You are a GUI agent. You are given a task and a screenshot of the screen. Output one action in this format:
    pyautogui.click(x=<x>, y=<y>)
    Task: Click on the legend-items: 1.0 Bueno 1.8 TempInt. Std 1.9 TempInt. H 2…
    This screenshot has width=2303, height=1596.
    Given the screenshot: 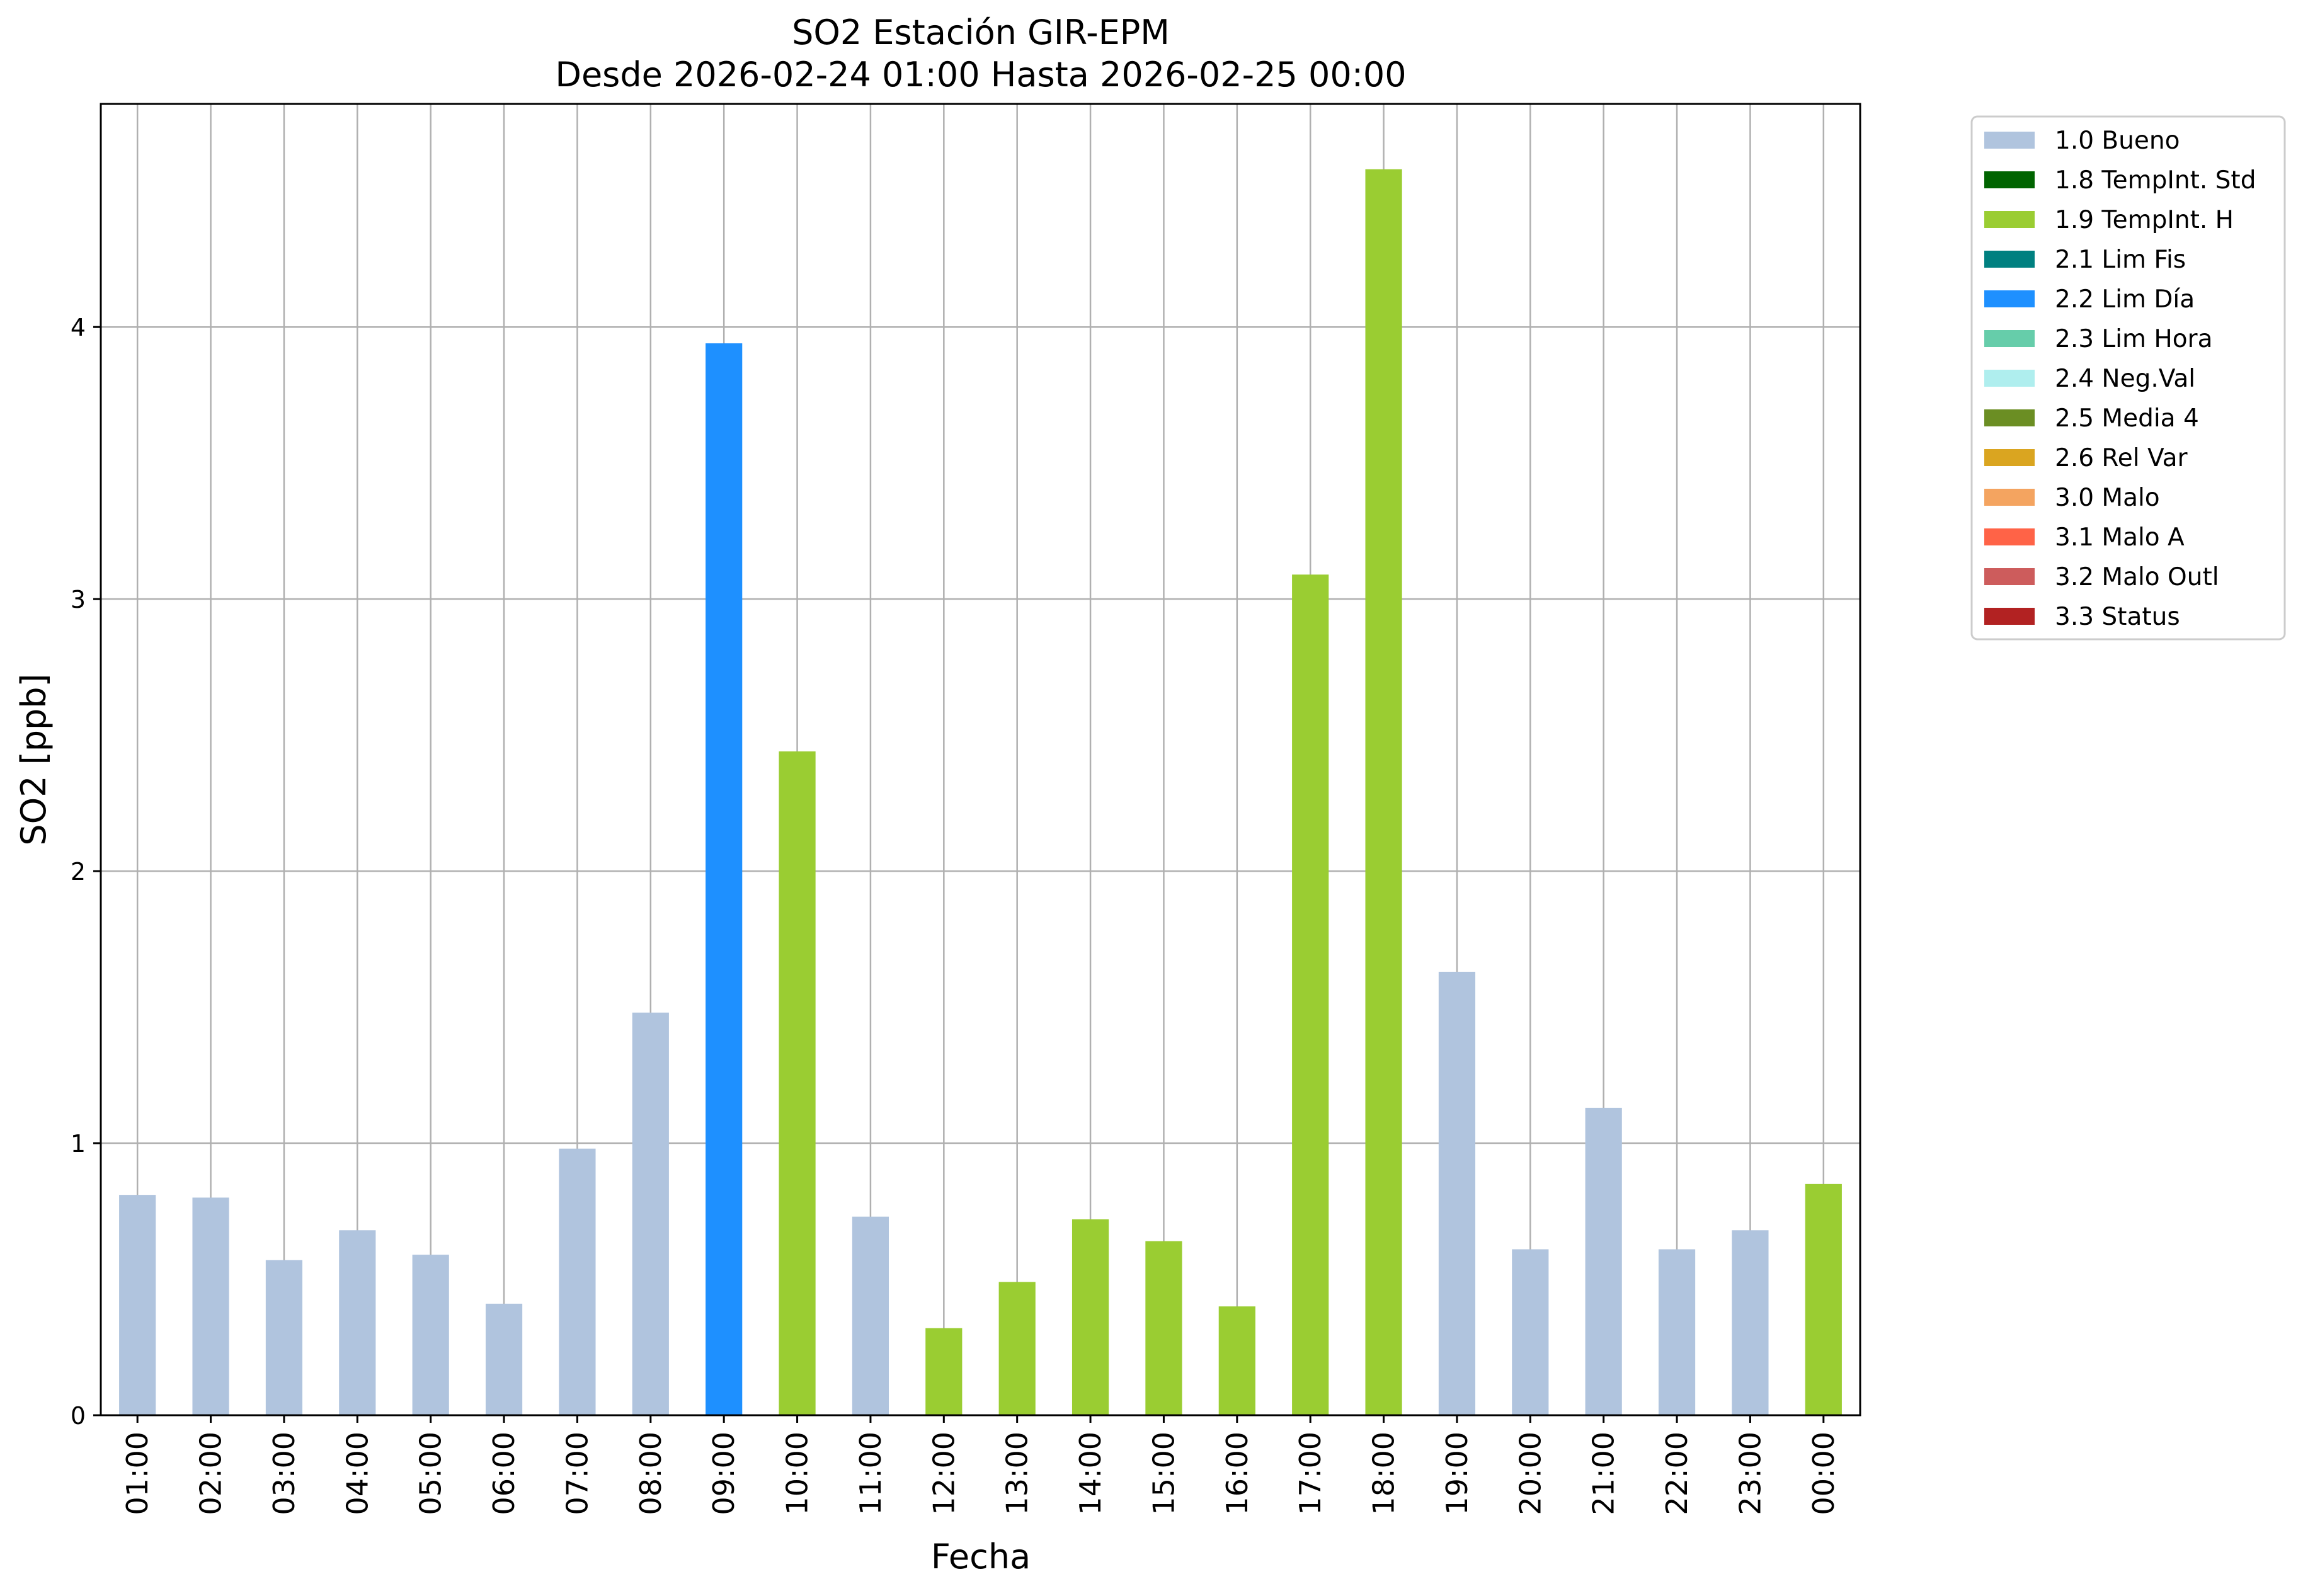 What is the action you would take?
    pyautogui.click(x=2120, y=379)
    